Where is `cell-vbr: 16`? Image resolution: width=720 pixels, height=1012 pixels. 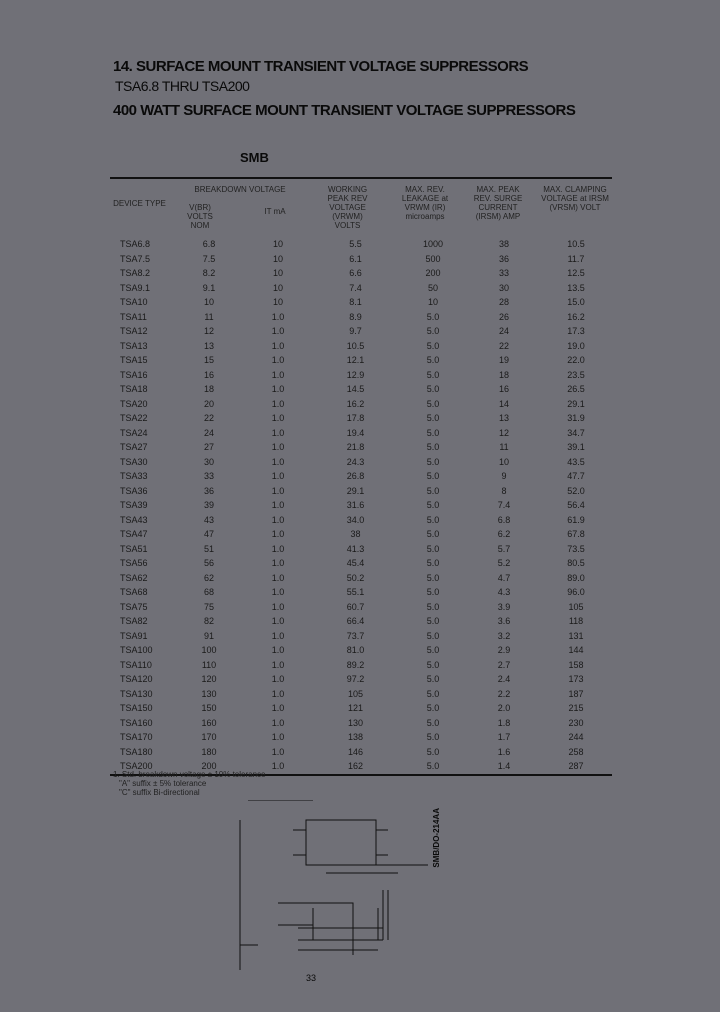
cell-vbr: 16 is located at coordinates (208, 374).